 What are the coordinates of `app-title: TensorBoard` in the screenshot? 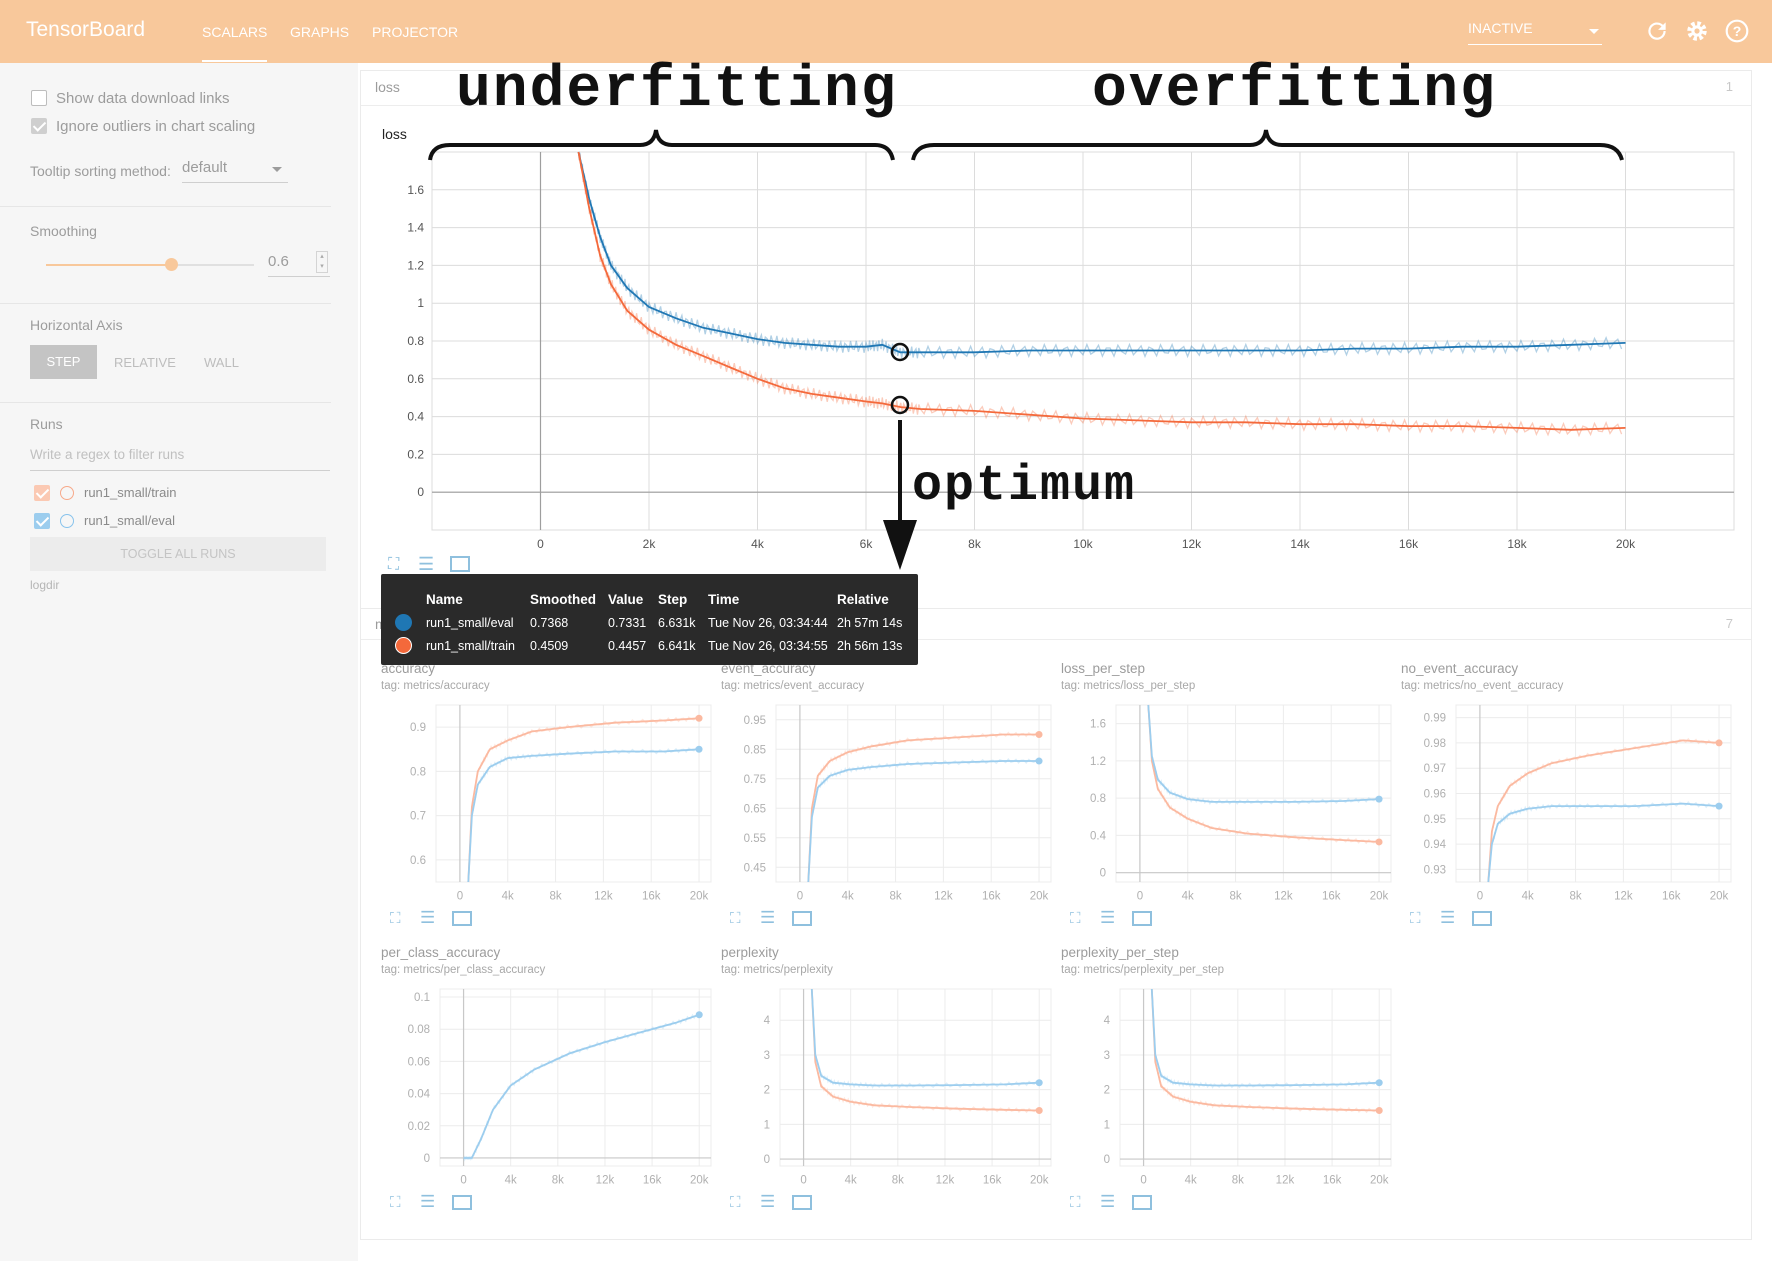 It's located at (86, 29).